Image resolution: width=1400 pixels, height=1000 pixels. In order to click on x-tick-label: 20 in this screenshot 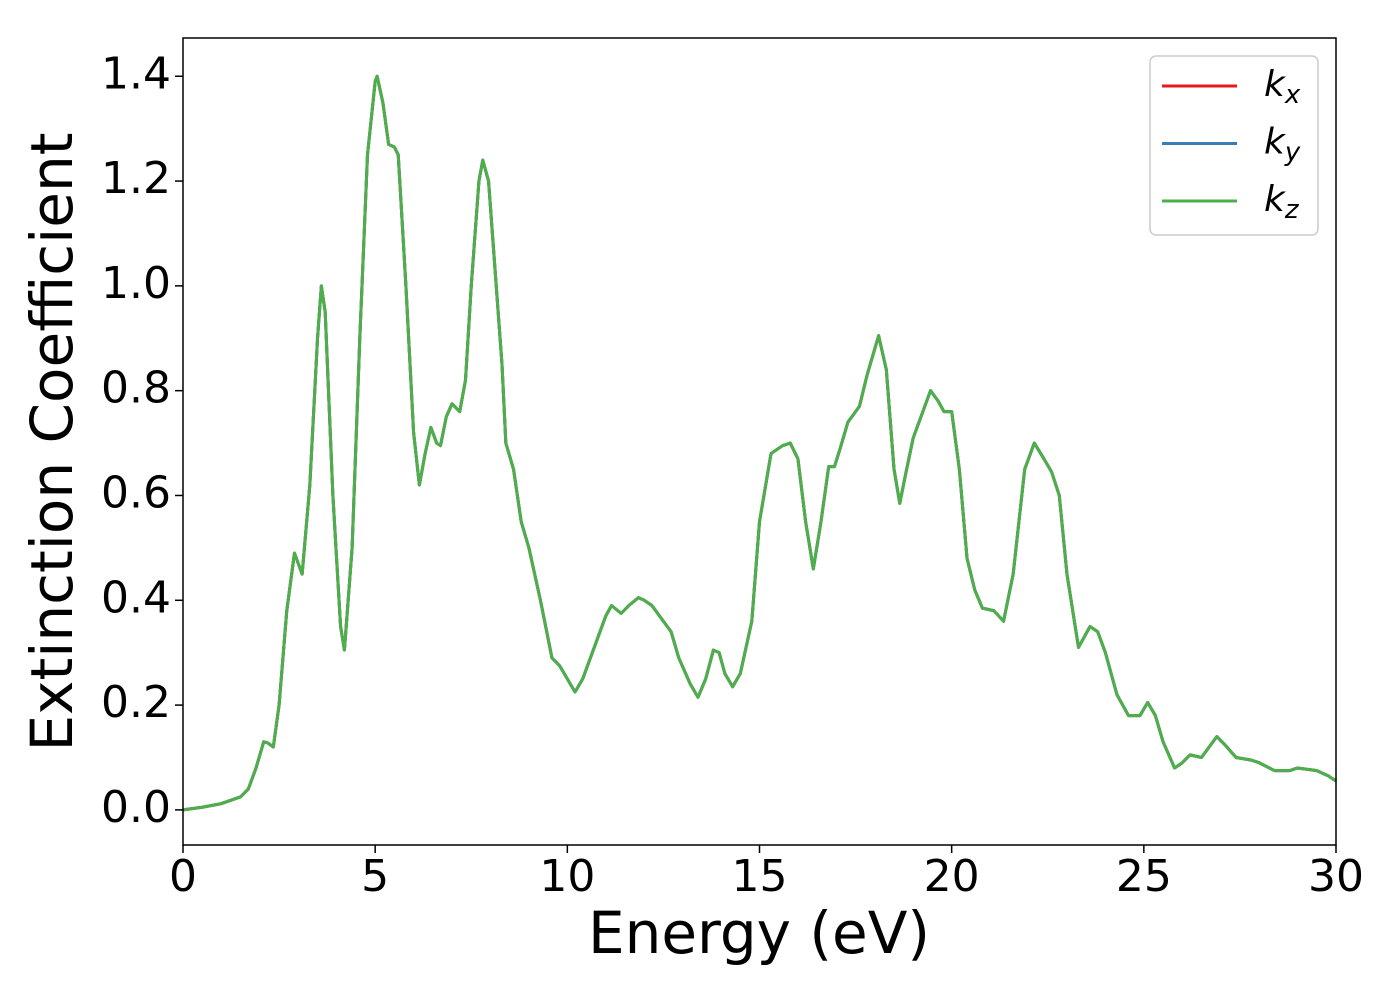, I will do `click(952, 876)`.